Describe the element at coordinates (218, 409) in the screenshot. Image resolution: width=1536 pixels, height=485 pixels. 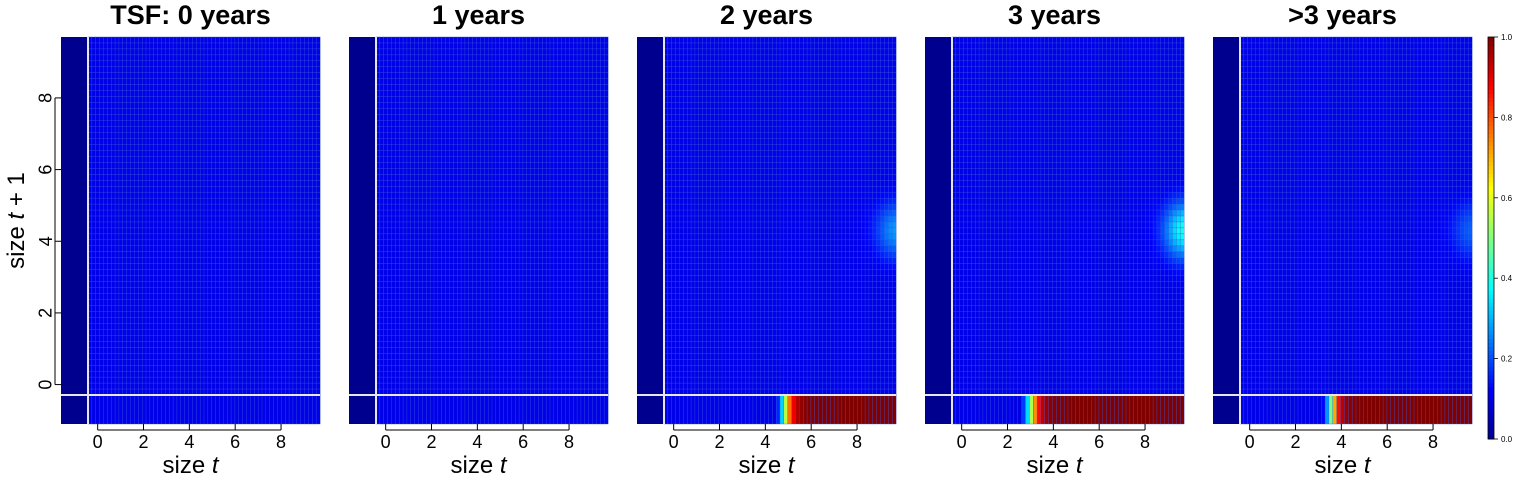
I see `recruit-cell` at that location.